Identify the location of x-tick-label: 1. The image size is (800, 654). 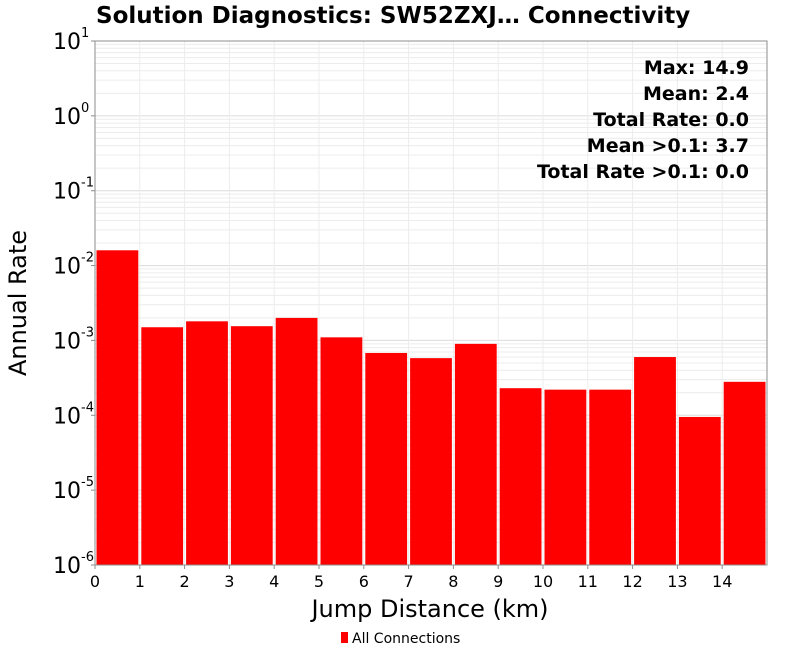
(140, 581).